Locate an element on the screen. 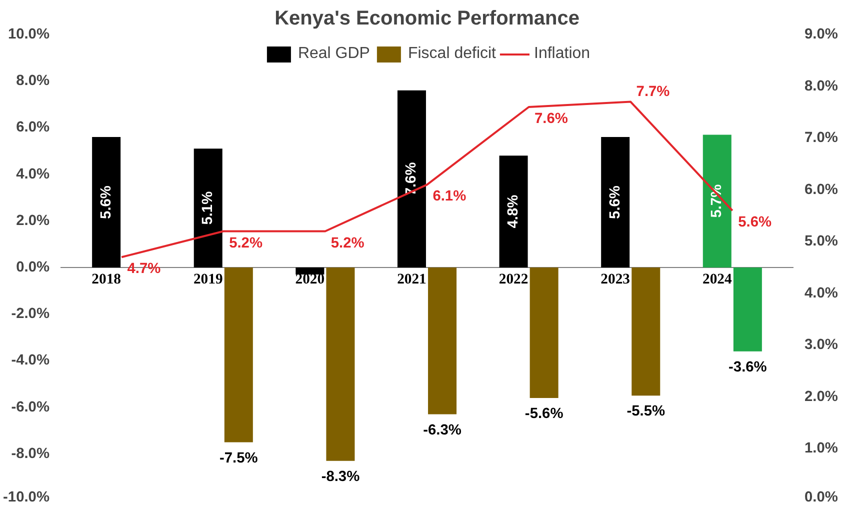 This screenshot has width=857, height=517. y2-tick-label: 2.0% is located at coordinates (821, 396).